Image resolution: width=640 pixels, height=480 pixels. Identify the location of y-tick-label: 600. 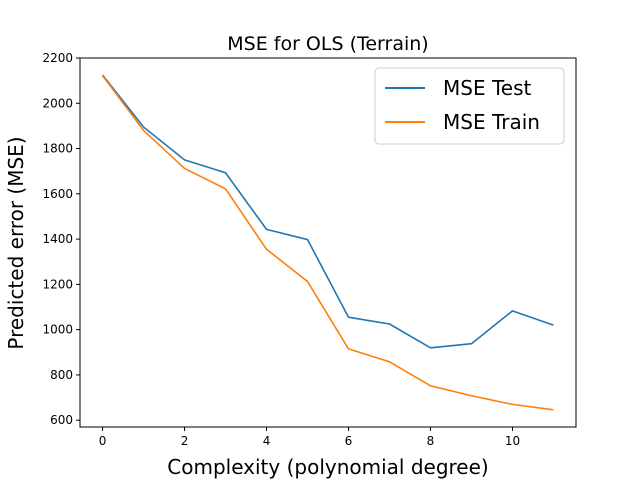
(61, 420).